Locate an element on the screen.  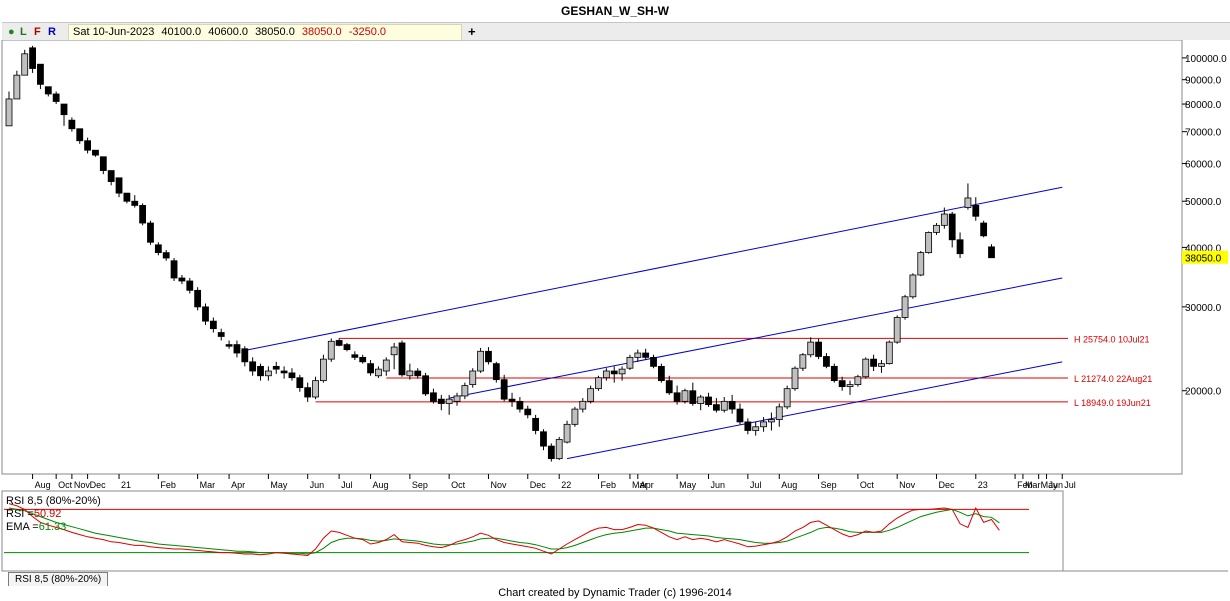
time-tick-label: 23 is located at coordinates (983, 485).